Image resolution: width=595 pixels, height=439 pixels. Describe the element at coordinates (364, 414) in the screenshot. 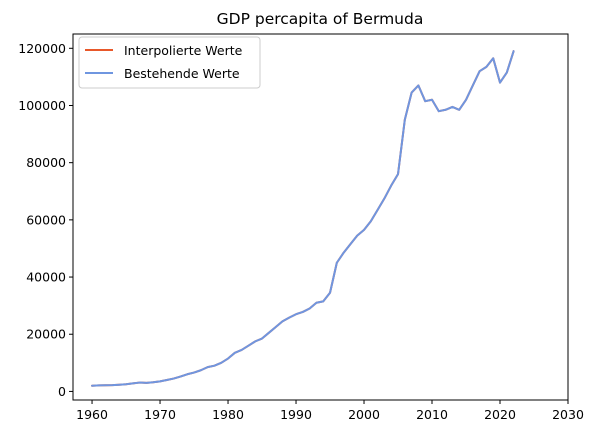

I see `x-tick-label-2000: 2000` at that location.